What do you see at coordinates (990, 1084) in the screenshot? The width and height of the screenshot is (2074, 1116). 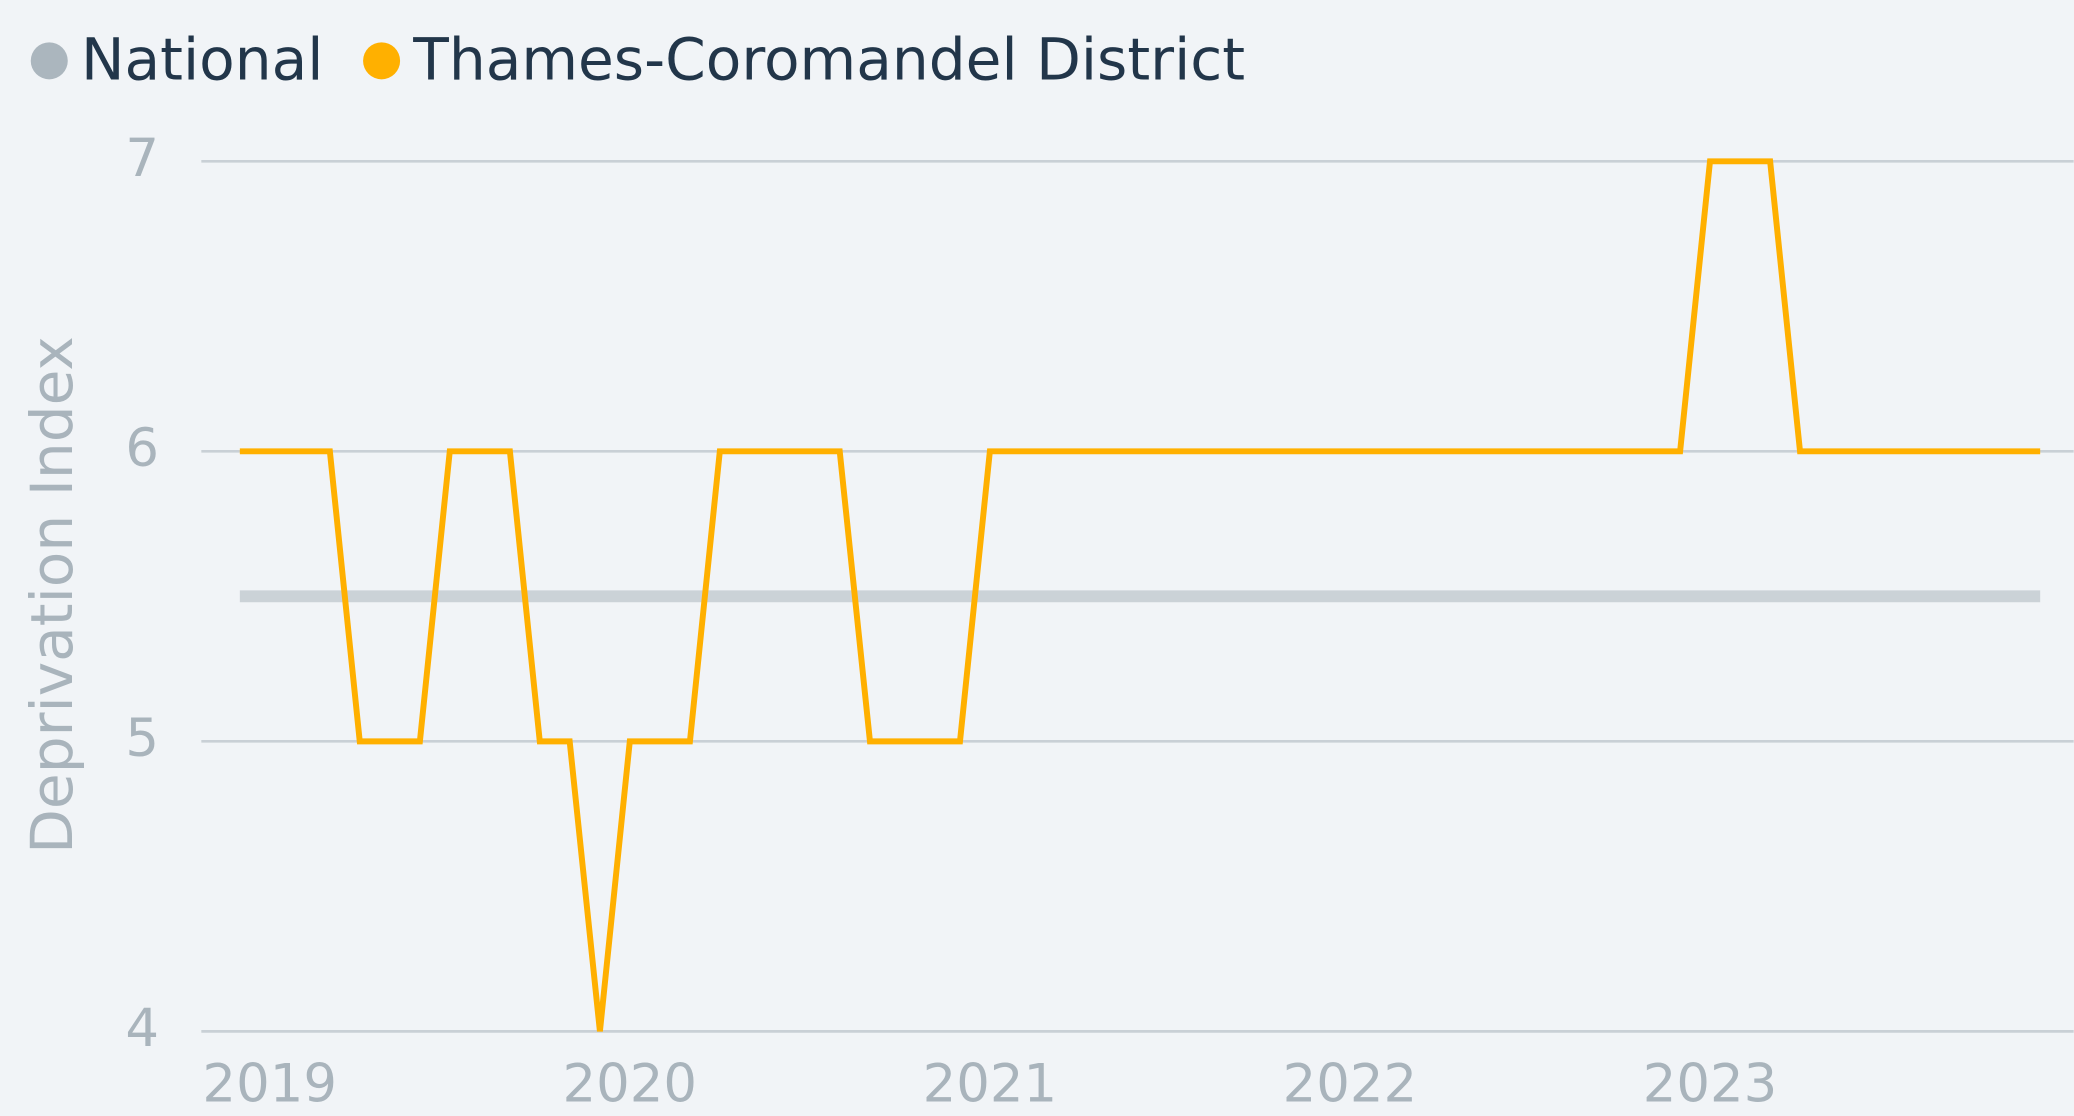 I see `x-tick-label: 2021` at bounding box center [990, 1084].